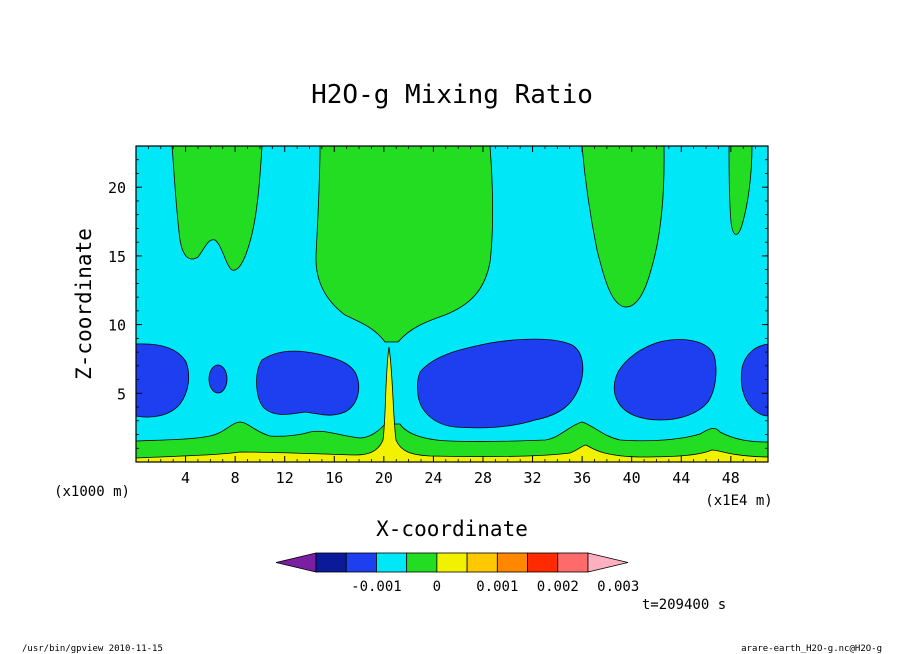 This screenshot has width=904, height=654. Describe the element at coordinates (457, 573) in the screenshot. I see `colorbar: -0.001 0 0.001 0.002 0.003` at that location.